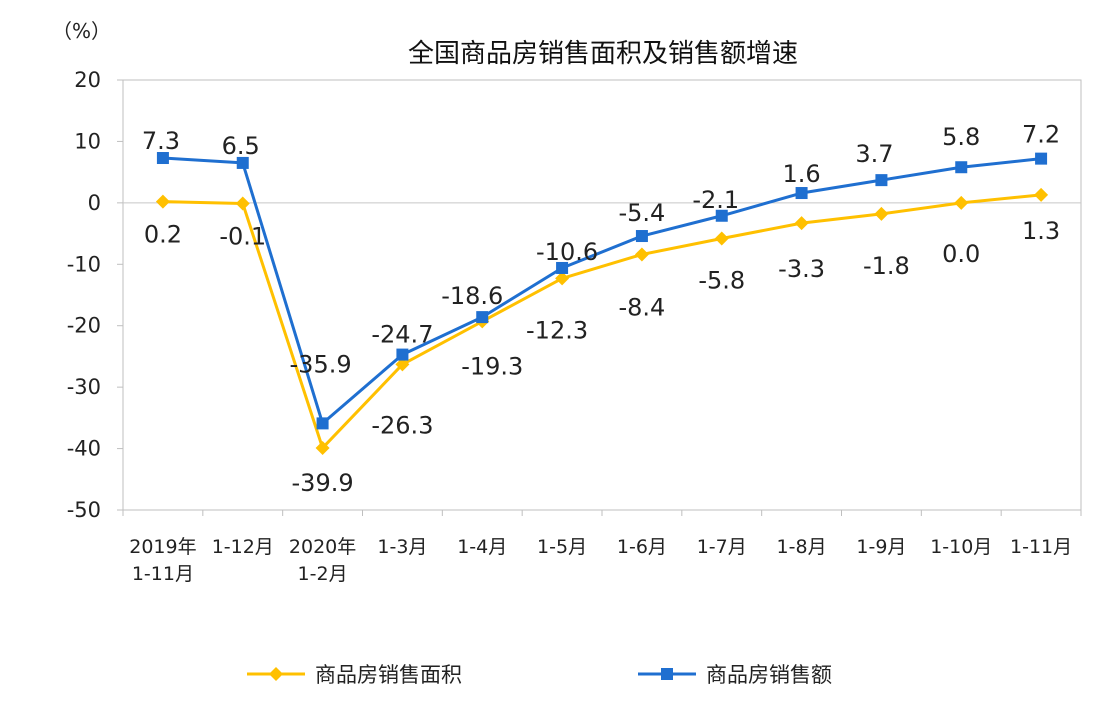 Image resolution: width=1108 pixels, height=716 pixels. Describe the element at coordinates (562, 547) in the screenshot. I see `x-tick-label: 1-5月` at that location.